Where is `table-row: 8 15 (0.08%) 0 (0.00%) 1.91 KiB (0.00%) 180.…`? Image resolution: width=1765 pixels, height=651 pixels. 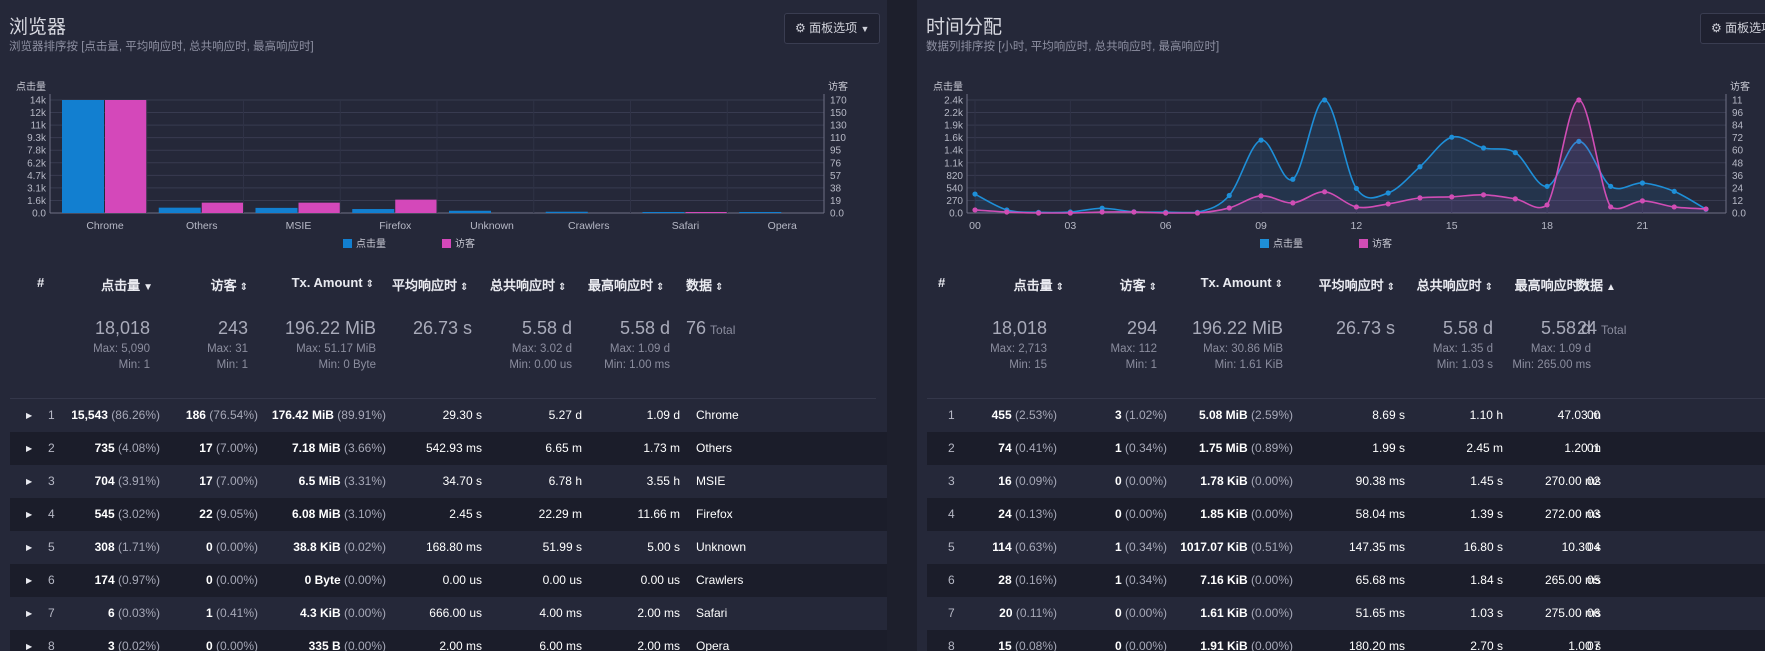
table-row: 8 15 (0.08%) 0 (0.00%) 1.91 KiB (0.00%) 180.… is located at coordinates (1346, 640).